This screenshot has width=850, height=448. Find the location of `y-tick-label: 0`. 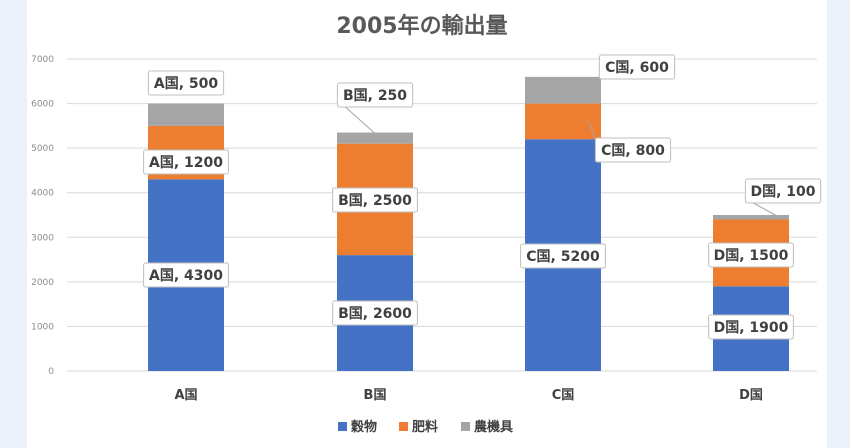

y-tick-label: 0 is located at coordinates (51, 372).